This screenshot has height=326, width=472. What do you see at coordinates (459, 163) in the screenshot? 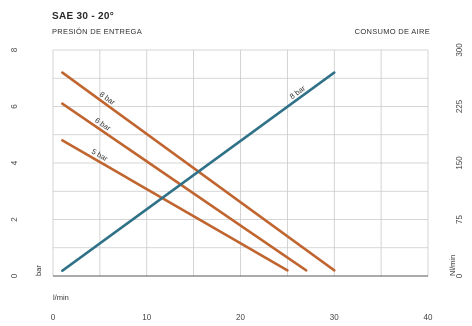
I see `y-right-tick-label: 150` at bounding box center [459, 163].